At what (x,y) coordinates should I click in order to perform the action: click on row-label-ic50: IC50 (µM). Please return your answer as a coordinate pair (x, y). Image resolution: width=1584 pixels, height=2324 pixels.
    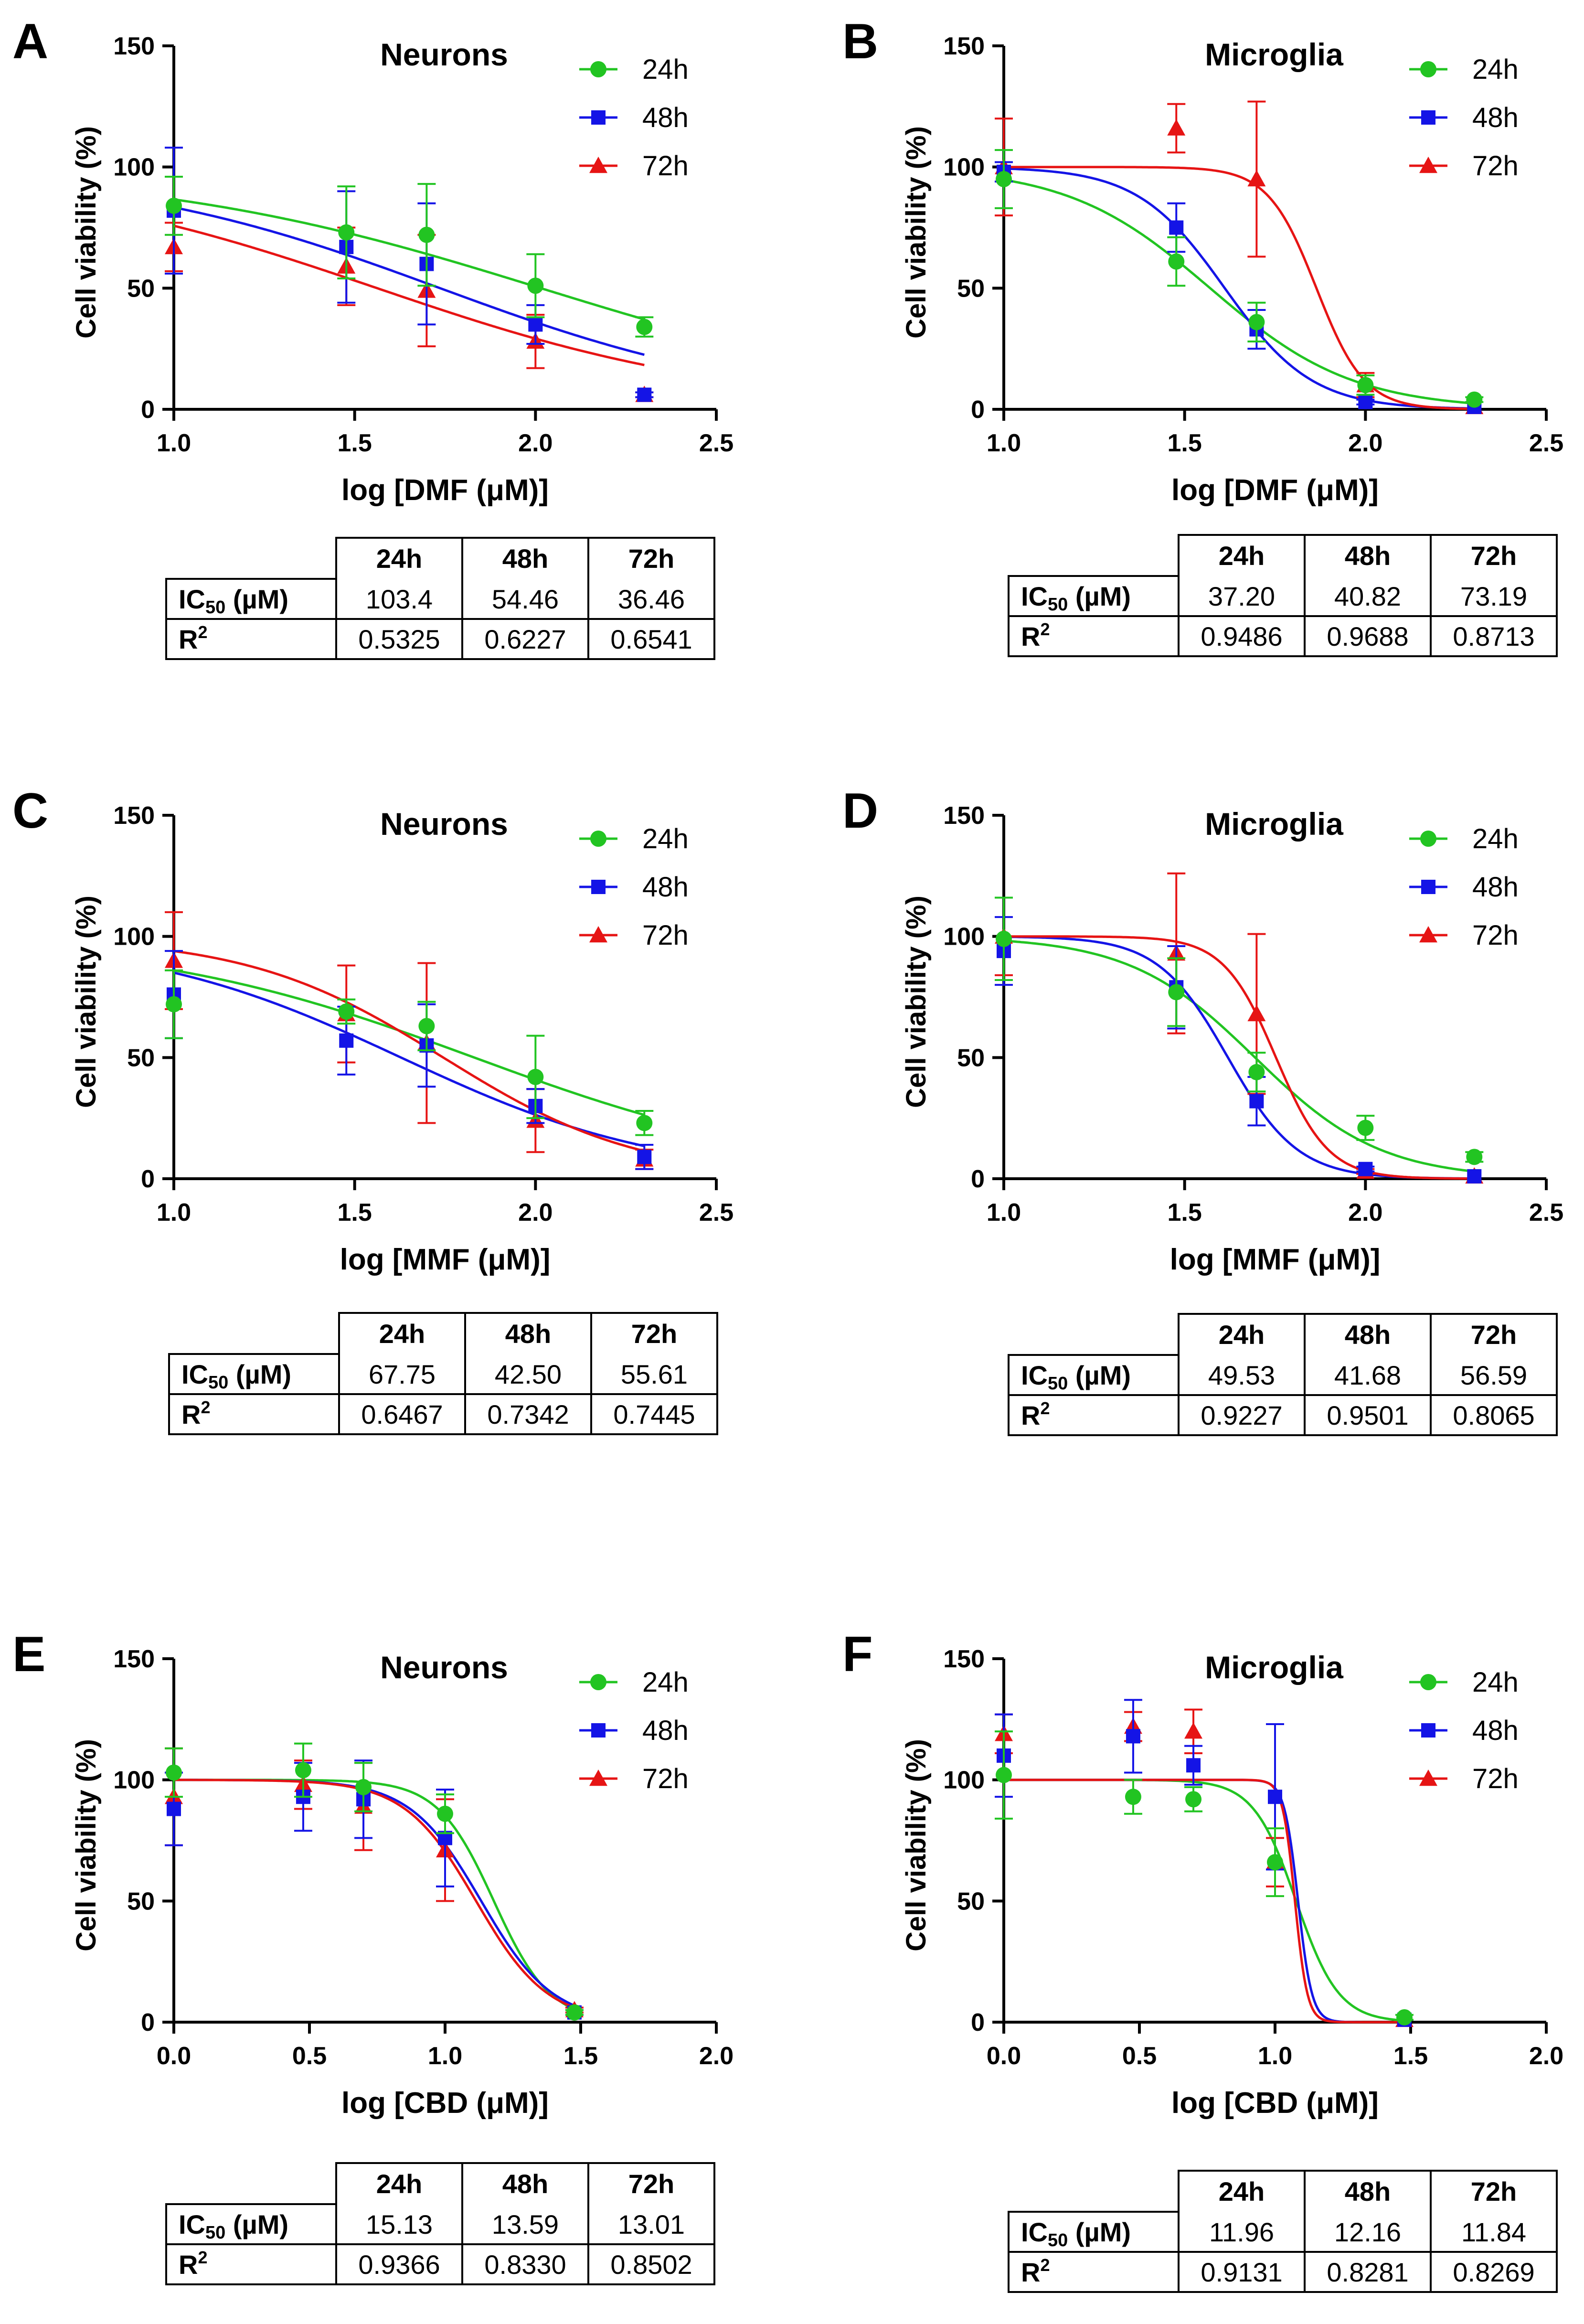
    Looking at the image, I should click on (1076, 1377).